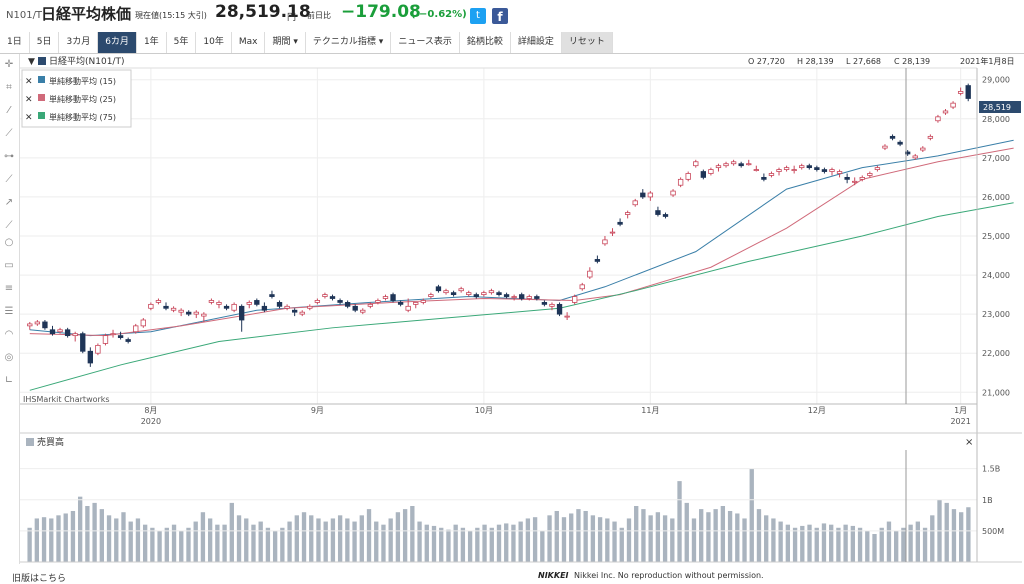  What do you see at coordinates (171, 15) in the screenshot?
I see `current-price-label: 現在値(15:15 大引)` at bounding box center [171, 15].